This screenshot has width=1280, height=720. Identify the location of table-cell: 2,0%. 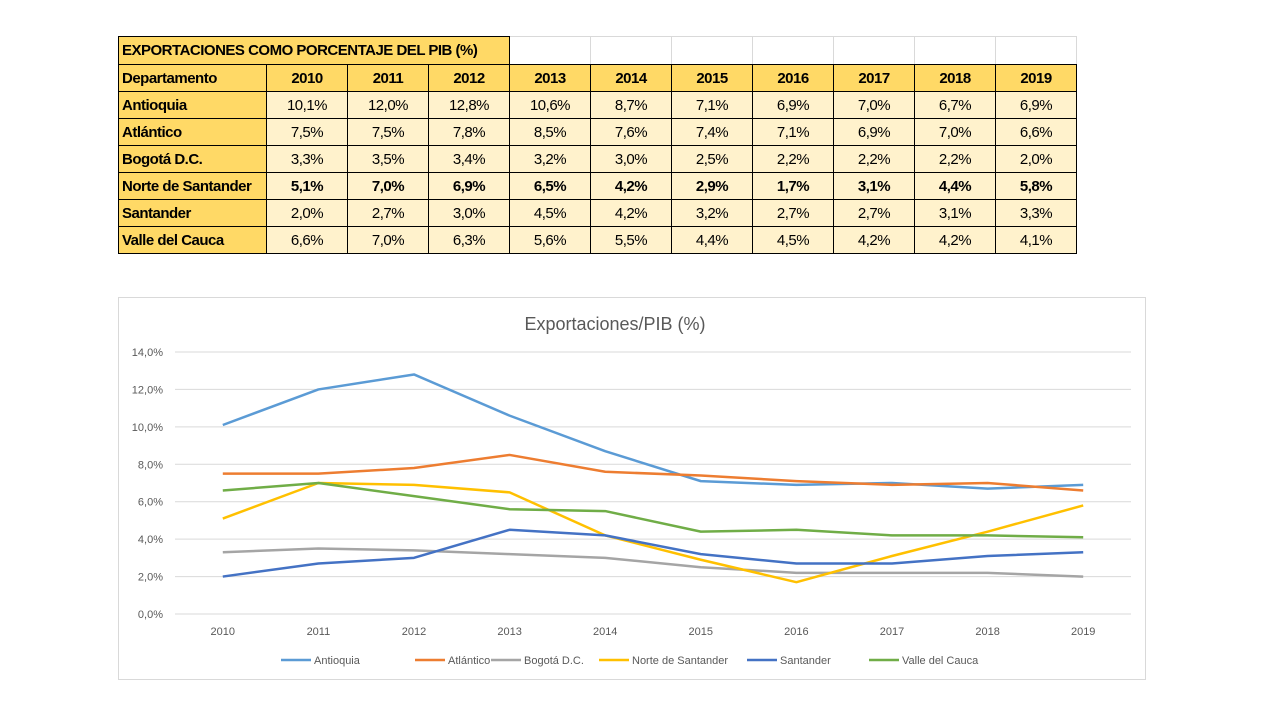
(1036, 159).